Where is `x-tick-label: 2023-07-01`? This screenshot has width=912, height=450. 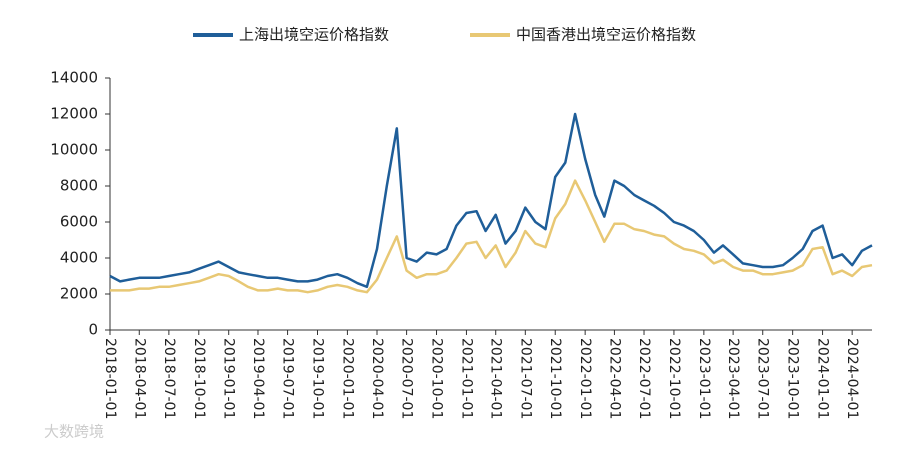 x-tick-label: 2023-07-01 is located at coordinates (763, 378).